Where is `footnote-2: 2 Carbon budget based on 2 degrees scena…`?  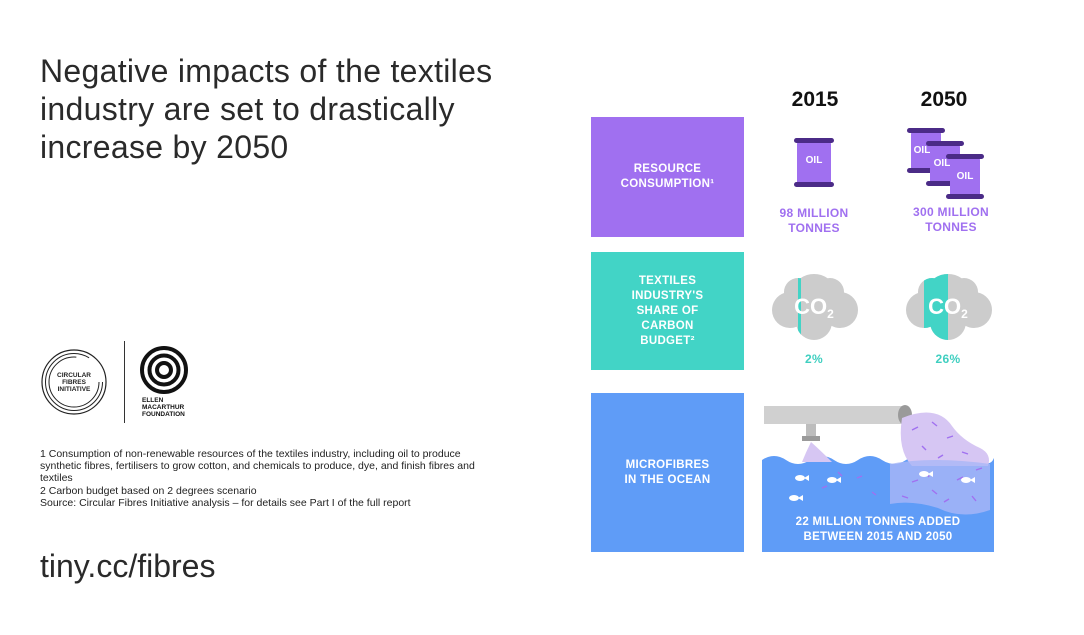
footnote-2: 2 Carbon budget based on 2 degrees scena… is located at coordinates (148, 490).